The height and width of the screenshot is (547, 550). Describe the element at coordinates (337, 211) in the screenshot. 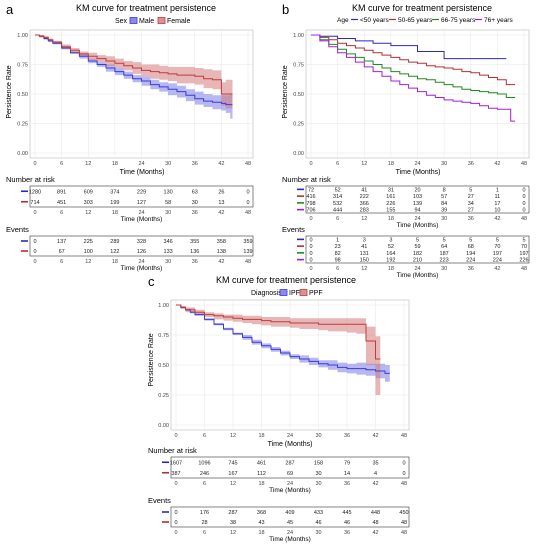

I see `panel-b-risk-cell: 444` at that location.